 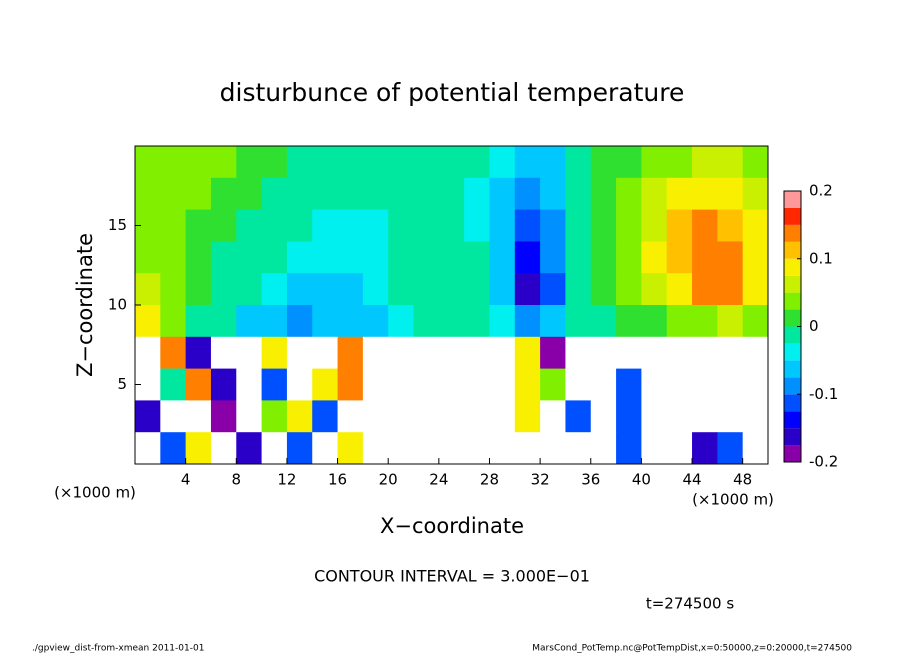 What do you see at coordinates (452, 526) in the screenshot?
I see `x-axis-label: X−coordinate` at bounding box center [452, 526].